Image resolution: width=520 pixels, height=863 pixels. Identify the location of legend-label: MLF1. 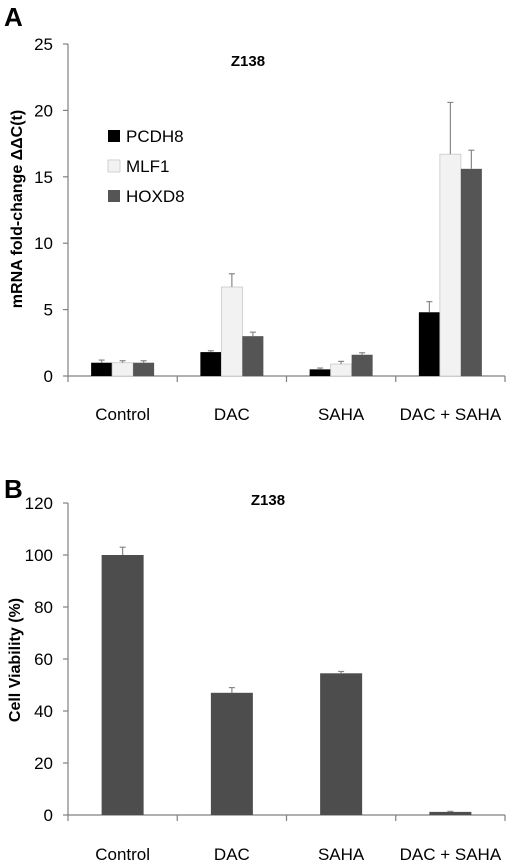
(147, 166).